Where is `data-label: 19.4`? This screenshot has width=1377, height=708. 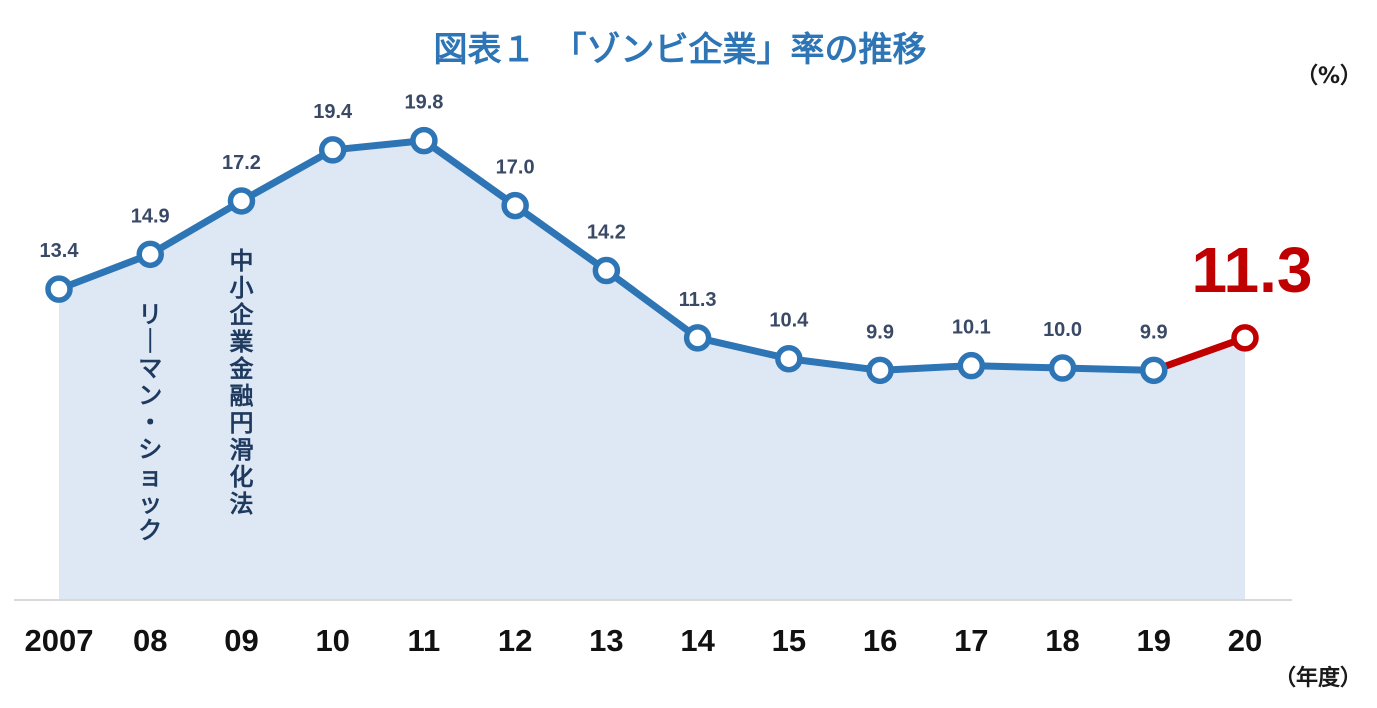 data-label: 19.4 is located at coordinates (333, 112).